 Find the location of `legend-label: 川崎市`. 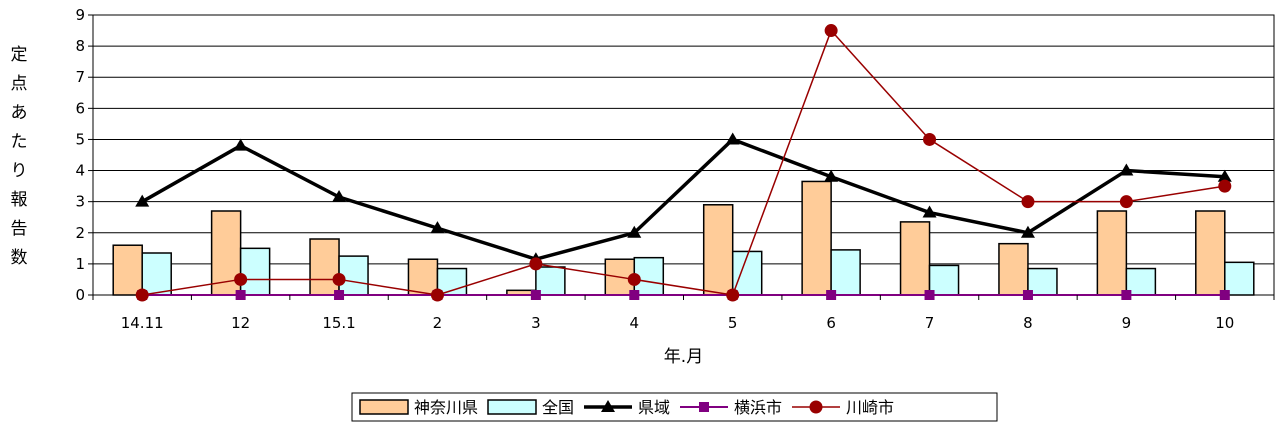

legend-label: 川崎市 is located at coordinates (870, 407).